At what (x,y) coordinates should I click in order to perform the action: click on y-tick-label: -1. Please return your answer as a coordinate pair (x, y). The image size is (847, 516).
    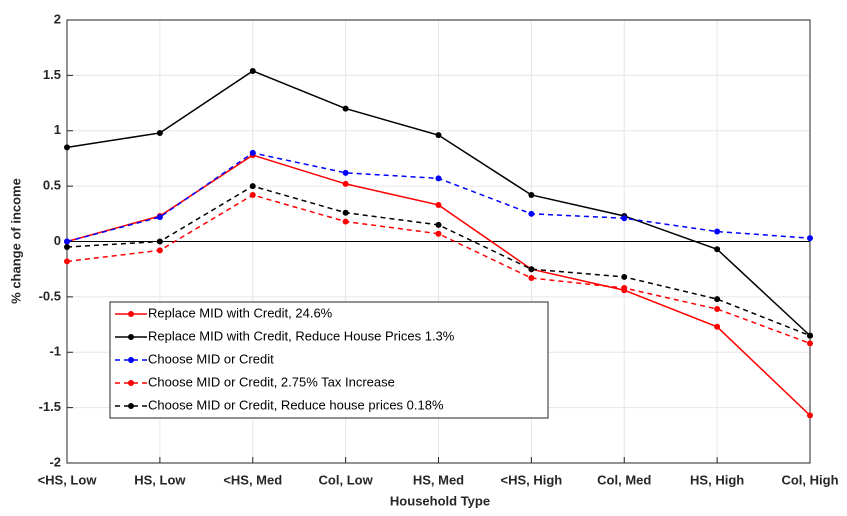
    Looking at the image, I should click on (55, 351).